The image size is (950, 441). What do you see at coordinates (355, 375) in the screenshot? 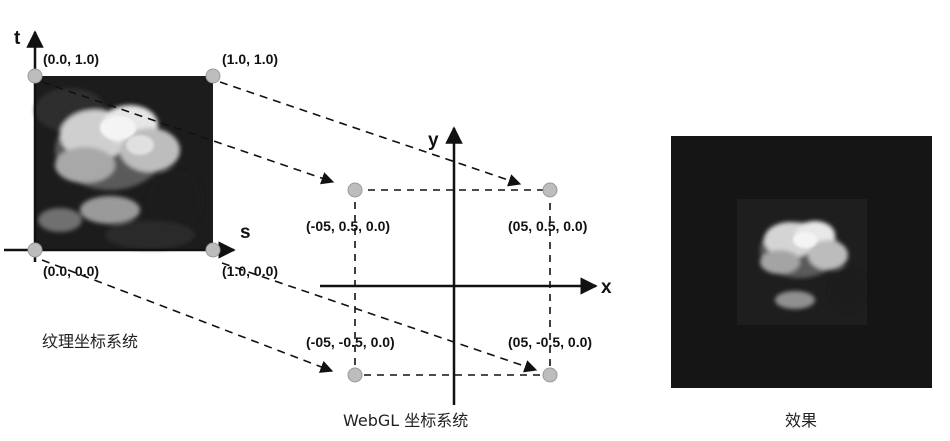
I see `webgl-corner-bottom-left` at bounding box center [355, 375].